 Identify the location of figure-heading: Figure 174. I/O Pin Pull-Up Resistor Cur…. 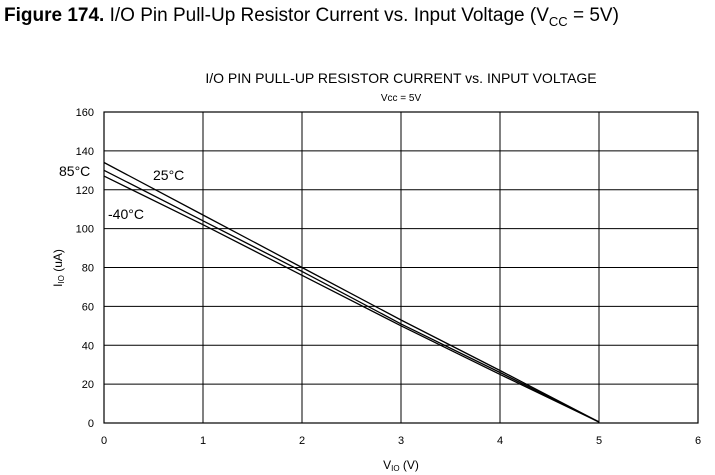
(311, 17).